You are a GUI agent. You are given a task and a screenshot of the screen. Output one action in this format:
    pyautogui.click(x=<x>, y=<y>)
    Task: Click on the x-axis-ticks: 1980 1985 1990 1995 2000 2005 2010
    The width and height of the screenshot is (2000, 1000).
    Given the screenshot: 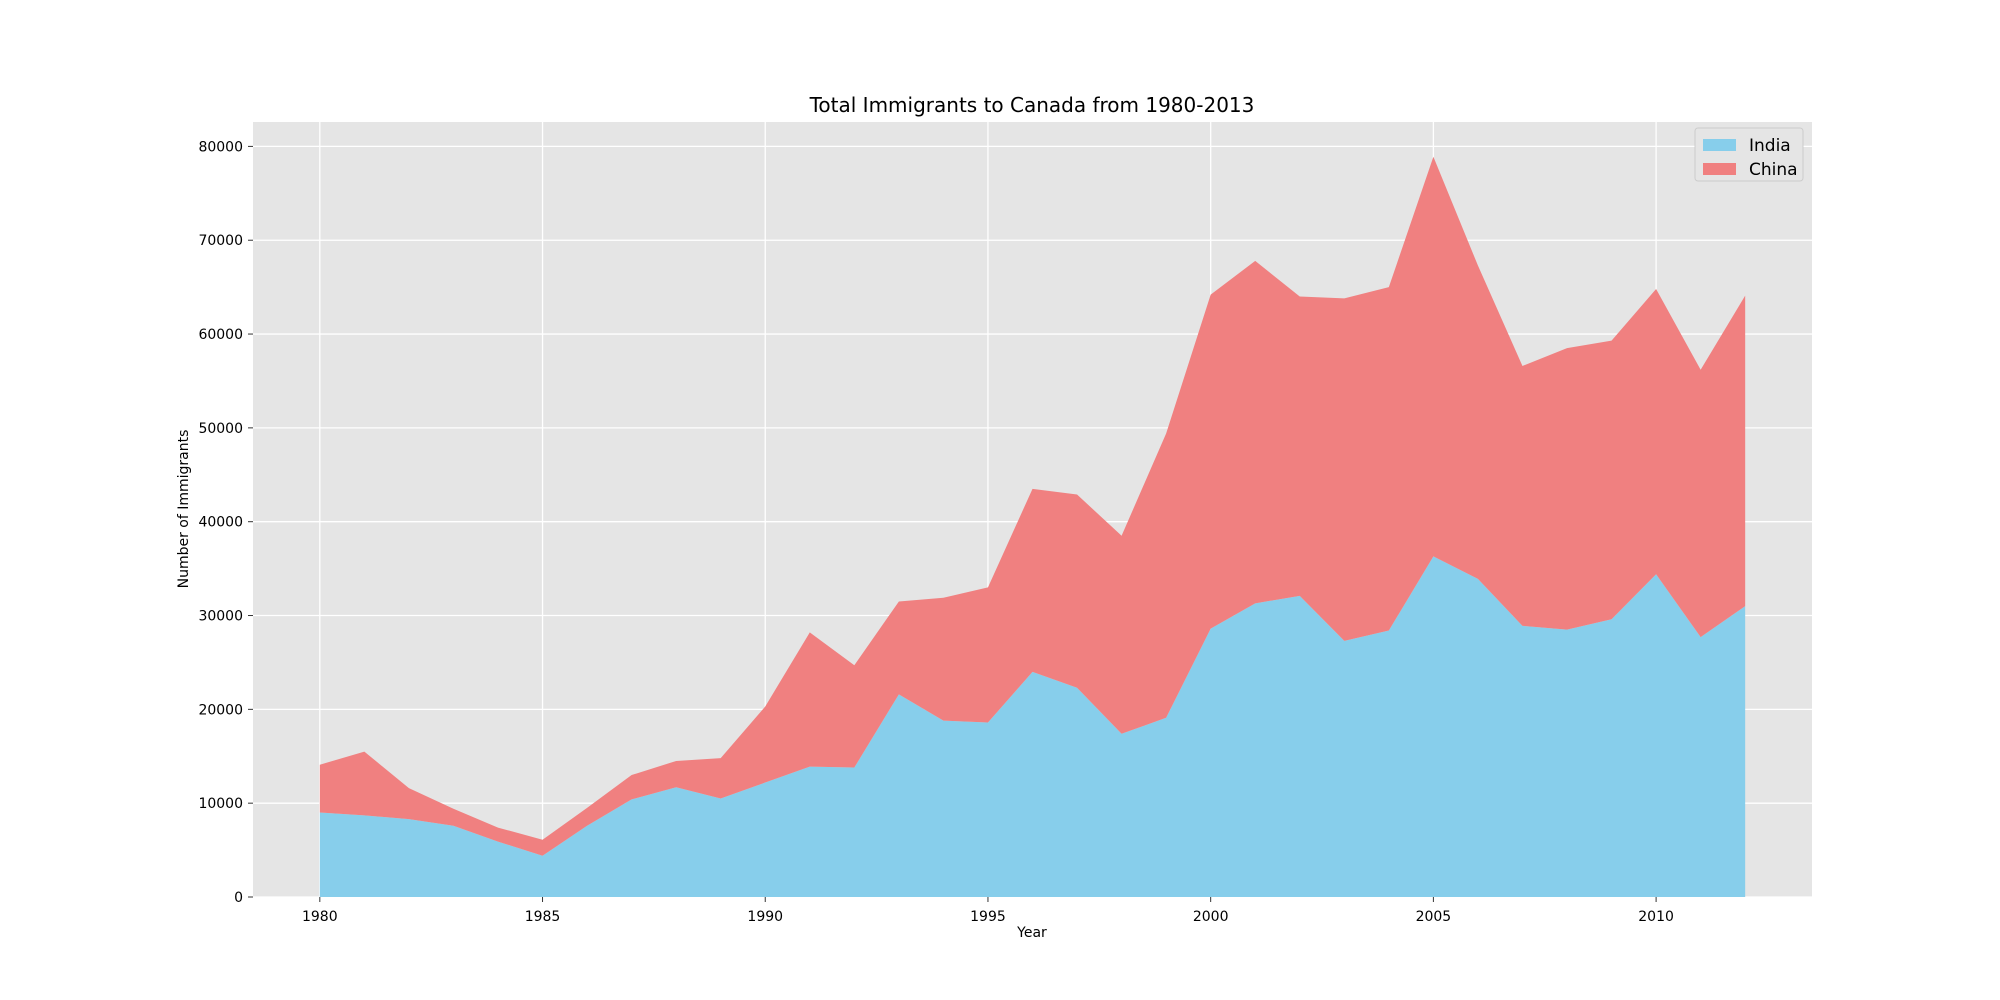 What is the action you would take?
    pyautogui.click(x=988, y=911)
    